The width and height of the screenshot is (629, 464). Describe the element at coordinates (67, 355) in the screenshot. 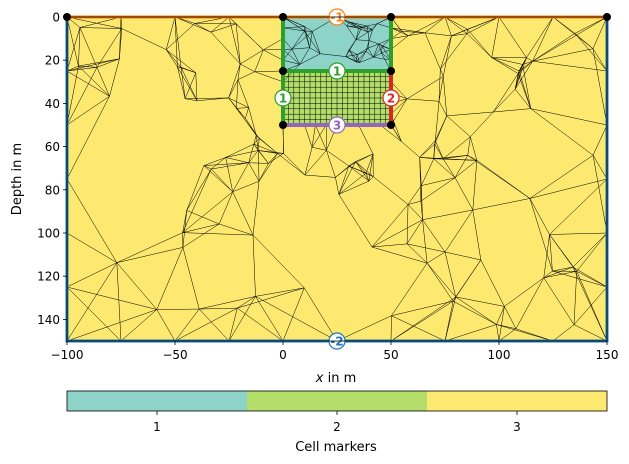

I see `x-tick-label: −100` at that location.